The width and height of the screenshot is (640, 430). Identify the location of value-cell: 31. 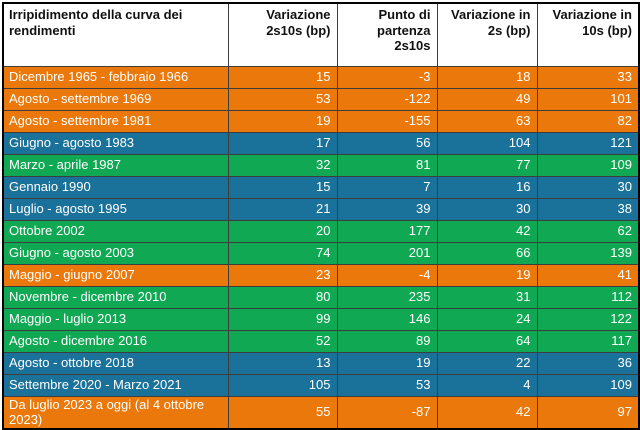
(487, 297).